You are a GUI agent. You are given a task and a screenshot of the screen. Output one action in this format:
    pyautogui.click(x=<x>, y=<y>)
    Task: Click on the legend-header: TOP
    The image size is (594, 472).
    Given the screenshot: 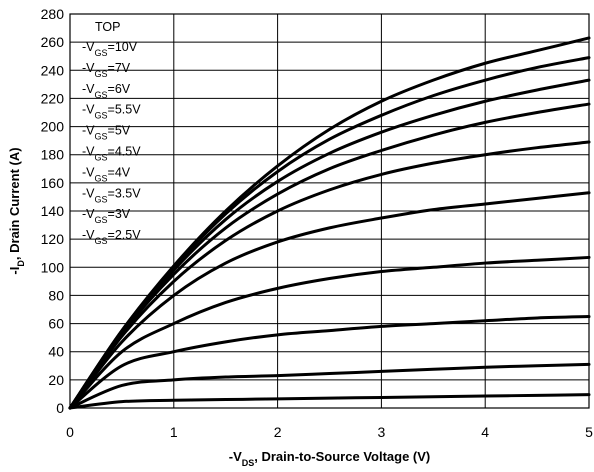 What is the action you would take?
    pyautogui.click(x=107, y=27)
    